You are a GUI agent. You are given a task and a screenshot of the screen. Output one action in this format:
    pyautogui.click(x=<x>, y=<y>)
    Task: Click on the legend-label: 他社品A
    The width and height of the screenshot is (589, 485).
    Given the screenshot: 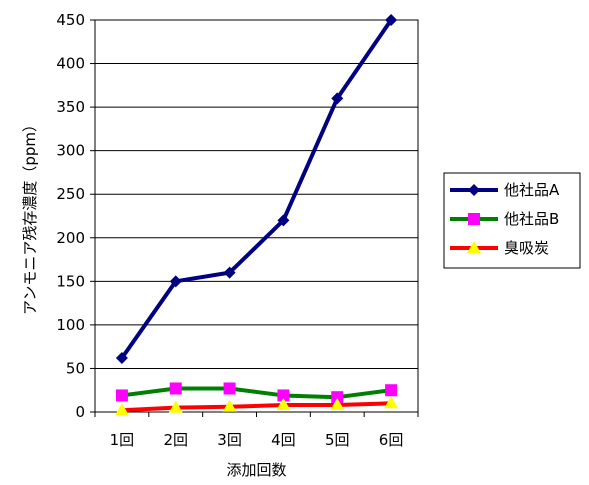 What is the action you would take?
    pyautogui.click(x=532, y=190)
    